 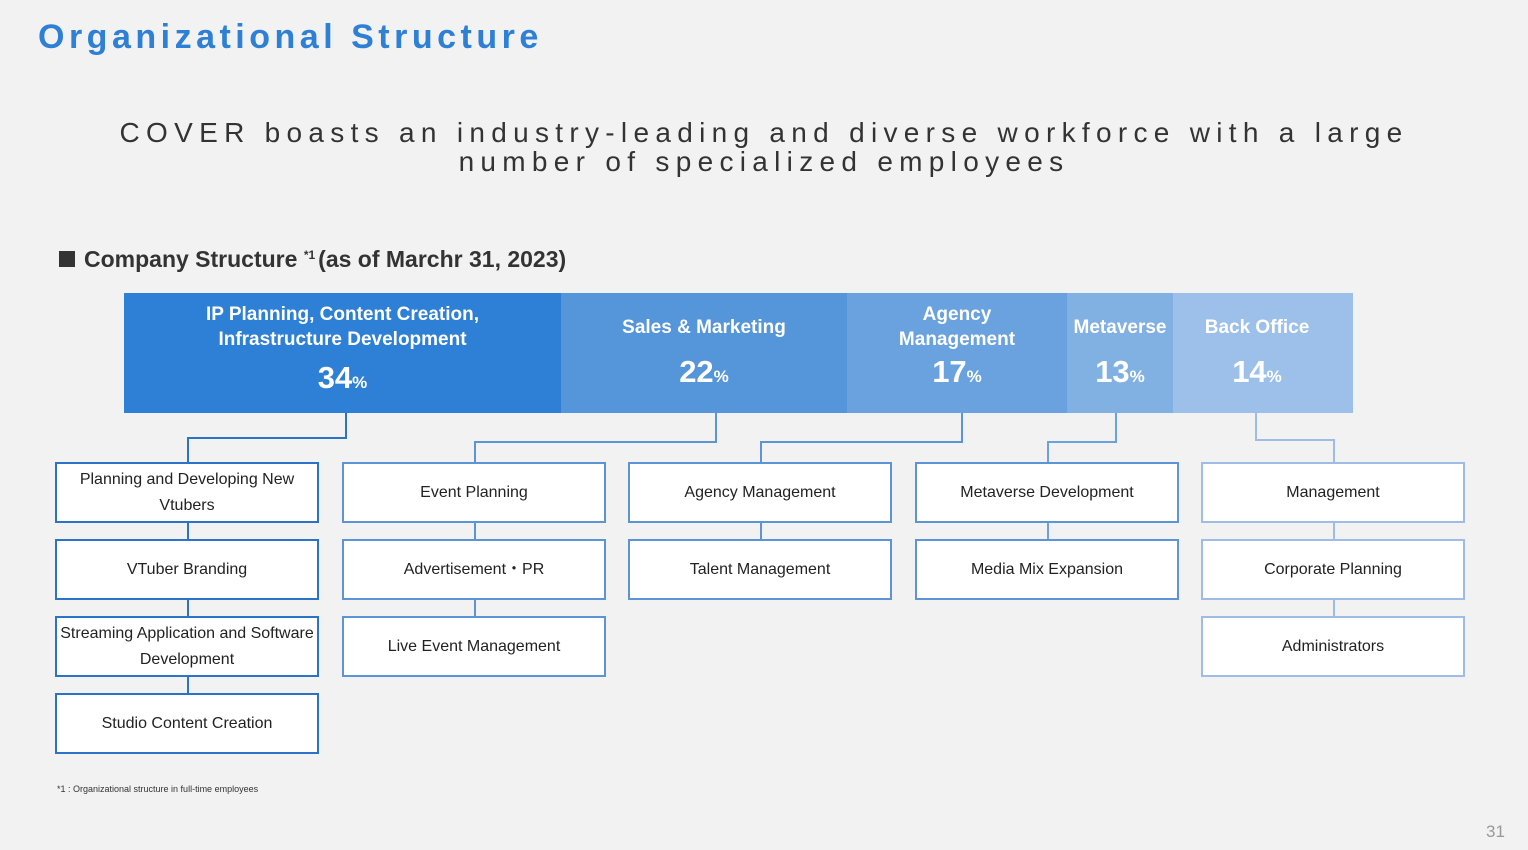 What do you see at coordinates (1263, 353) in the screenshot?
I see `department-back-office: Back Office 14%` at bounding box center [1263, 353].